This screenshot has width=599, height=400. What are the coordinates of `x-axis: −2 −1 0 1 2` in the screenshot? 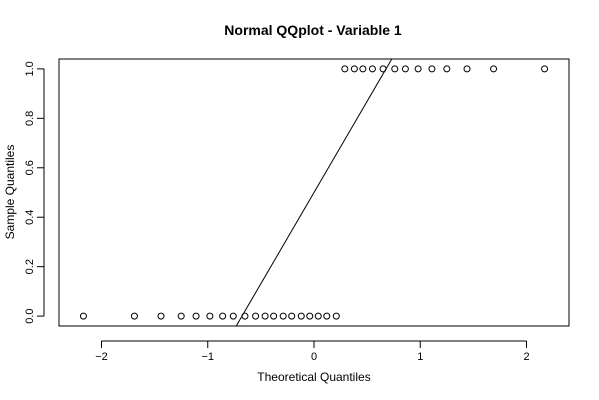 It's located at (312, 351).